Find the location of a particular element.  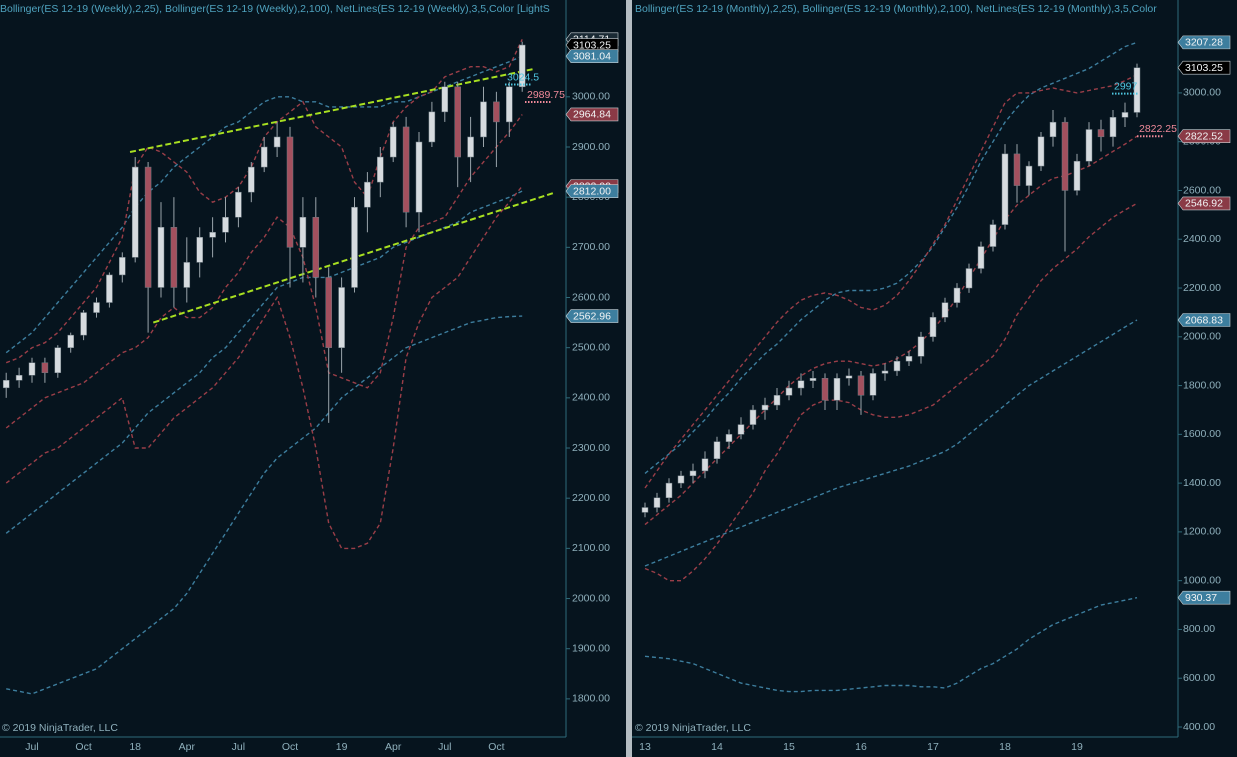

y-tick-label: 2000.00 is located at coordinates (591, 598).